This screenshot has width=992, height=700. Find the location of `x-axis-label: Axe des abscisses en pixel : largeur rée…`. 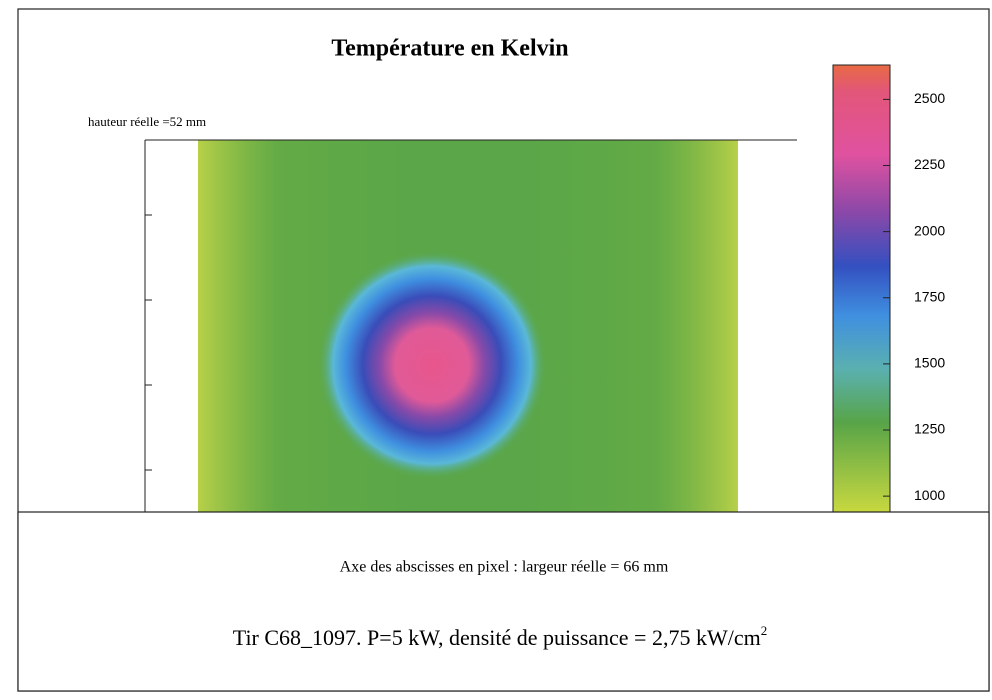

x-axis-label: Axe des abscisses en pixel : largeur rée… is located at coordinates (504, 567).